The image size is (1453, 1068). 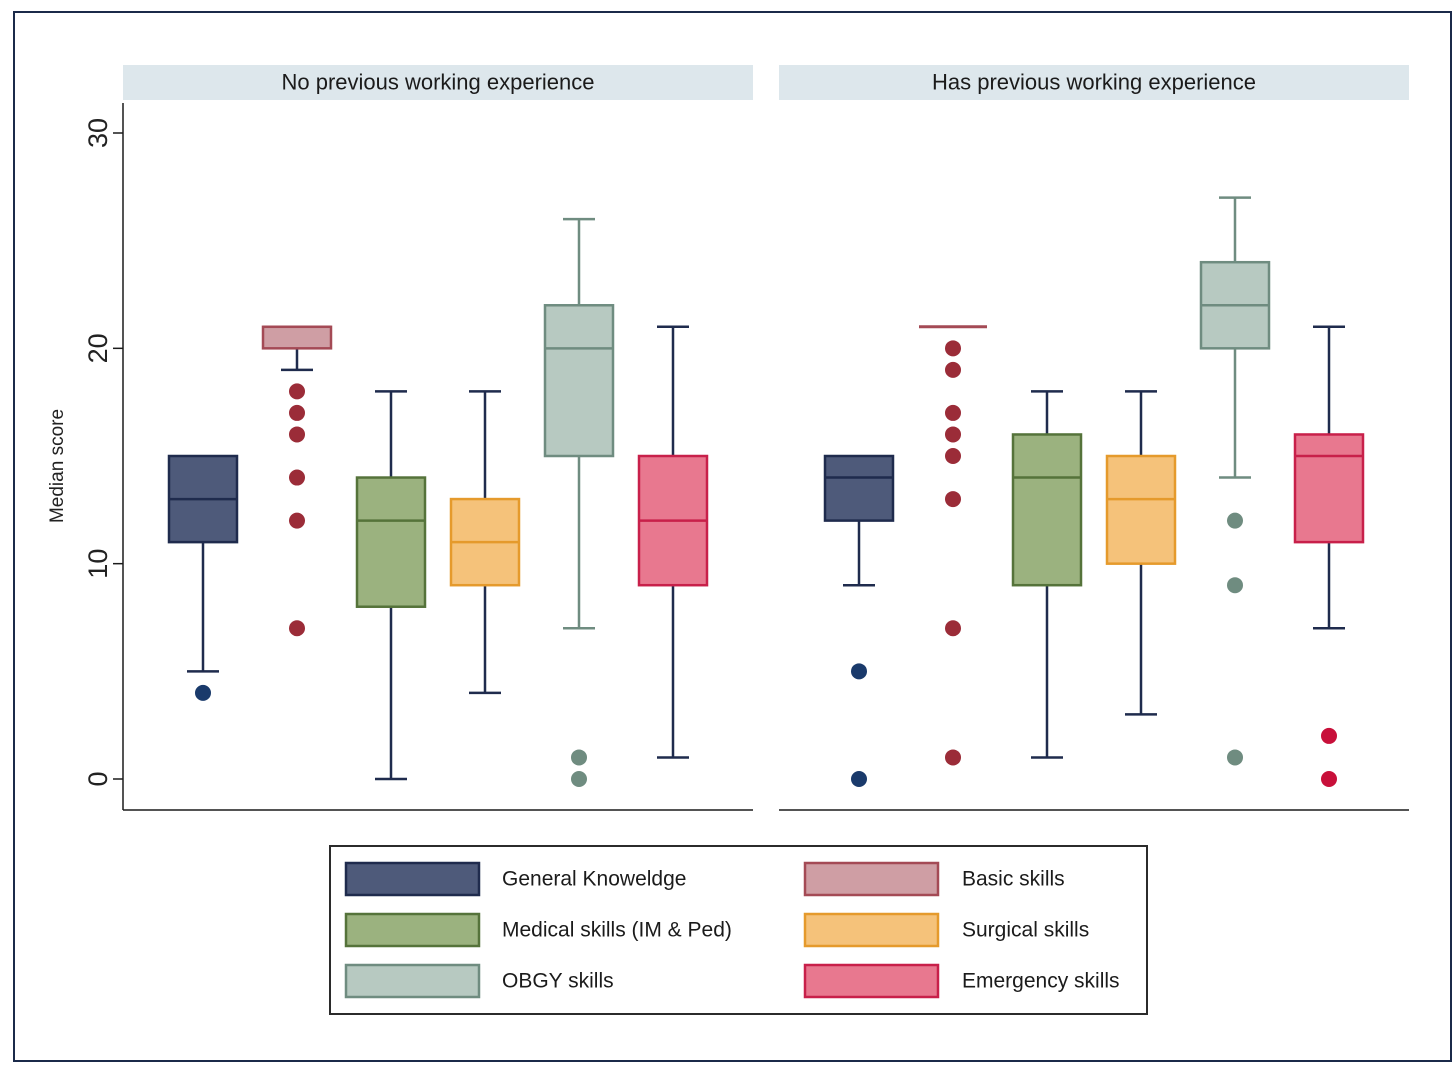 I want to click on panel-title: No previous working experience, so click(x=437, y=81).